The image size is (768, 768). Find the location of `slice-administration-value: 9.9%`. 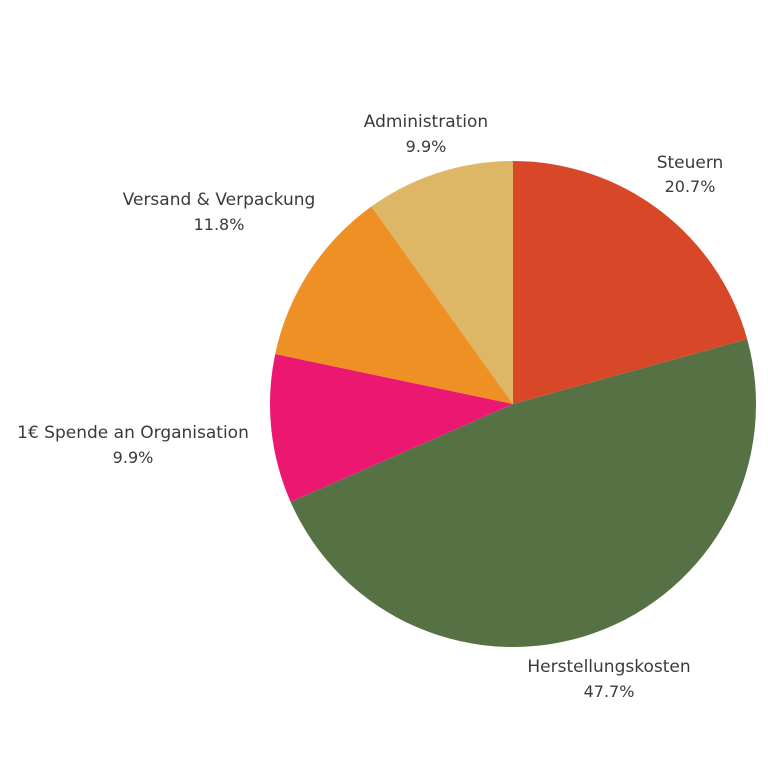

slice-administration-value: 9.9% is located at coordinates (426, 146).